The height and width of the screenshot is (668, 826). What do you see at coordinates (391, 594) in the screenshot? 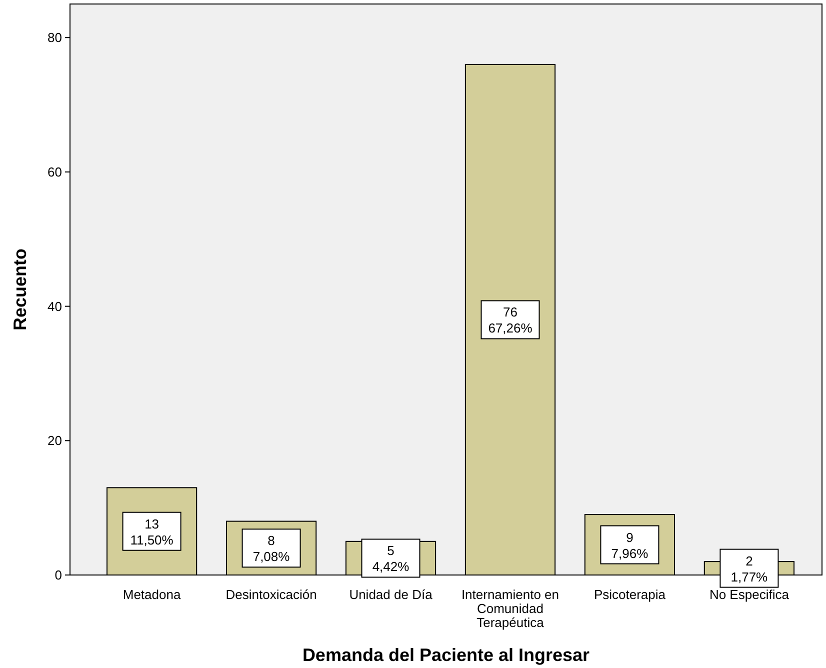
I see `x-tick-label: Unidad de Día` at bounding box center [391, 594].